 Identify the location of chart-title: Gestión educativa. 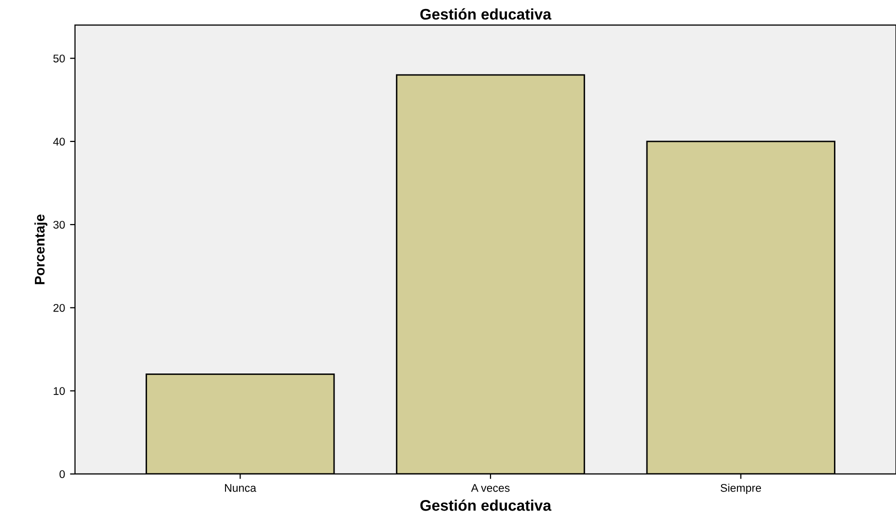
(486, 14).